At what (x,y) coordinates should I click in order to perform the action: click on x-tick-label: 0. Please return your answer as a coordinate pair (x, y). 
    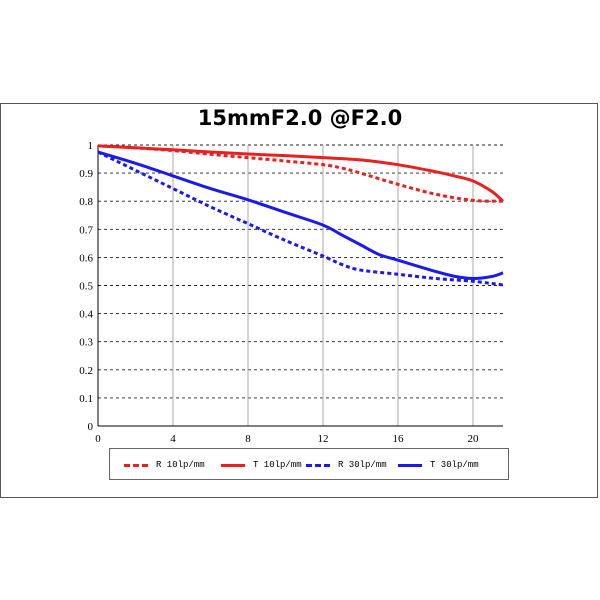
    Looking at the image, I should click on (98, 439).